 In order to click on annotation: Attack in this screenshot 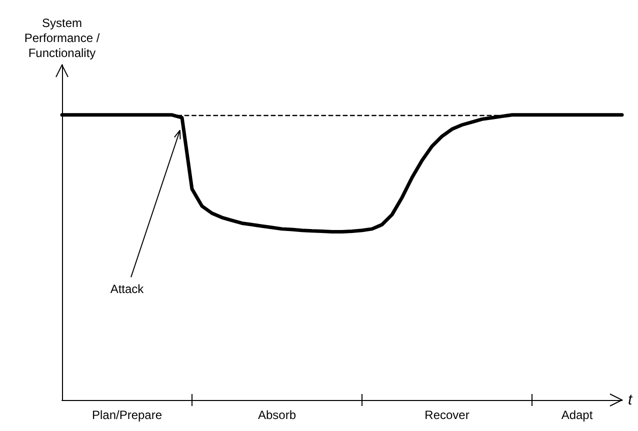, I will do `click(127, 289)`.